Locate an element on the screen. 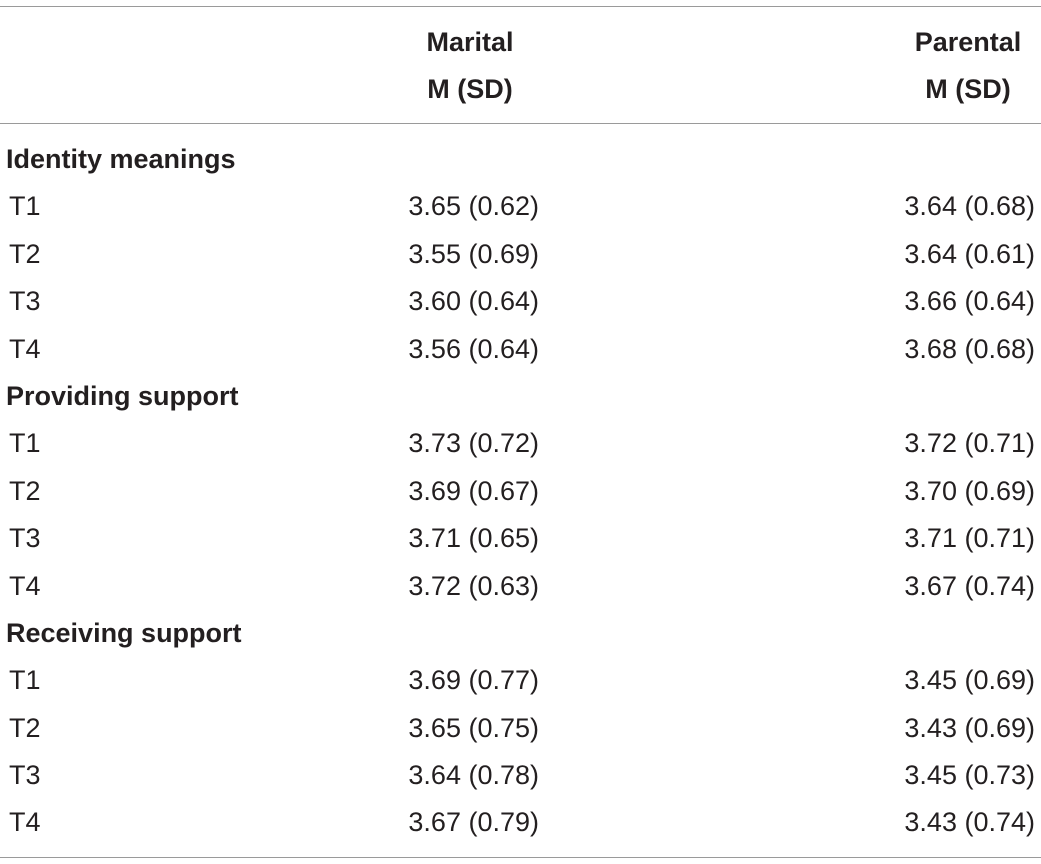 The image size is (1041, 864). table-row: T3 3.64 (0.78) 3.45 (0.73) is located at coordinates (520, 775).